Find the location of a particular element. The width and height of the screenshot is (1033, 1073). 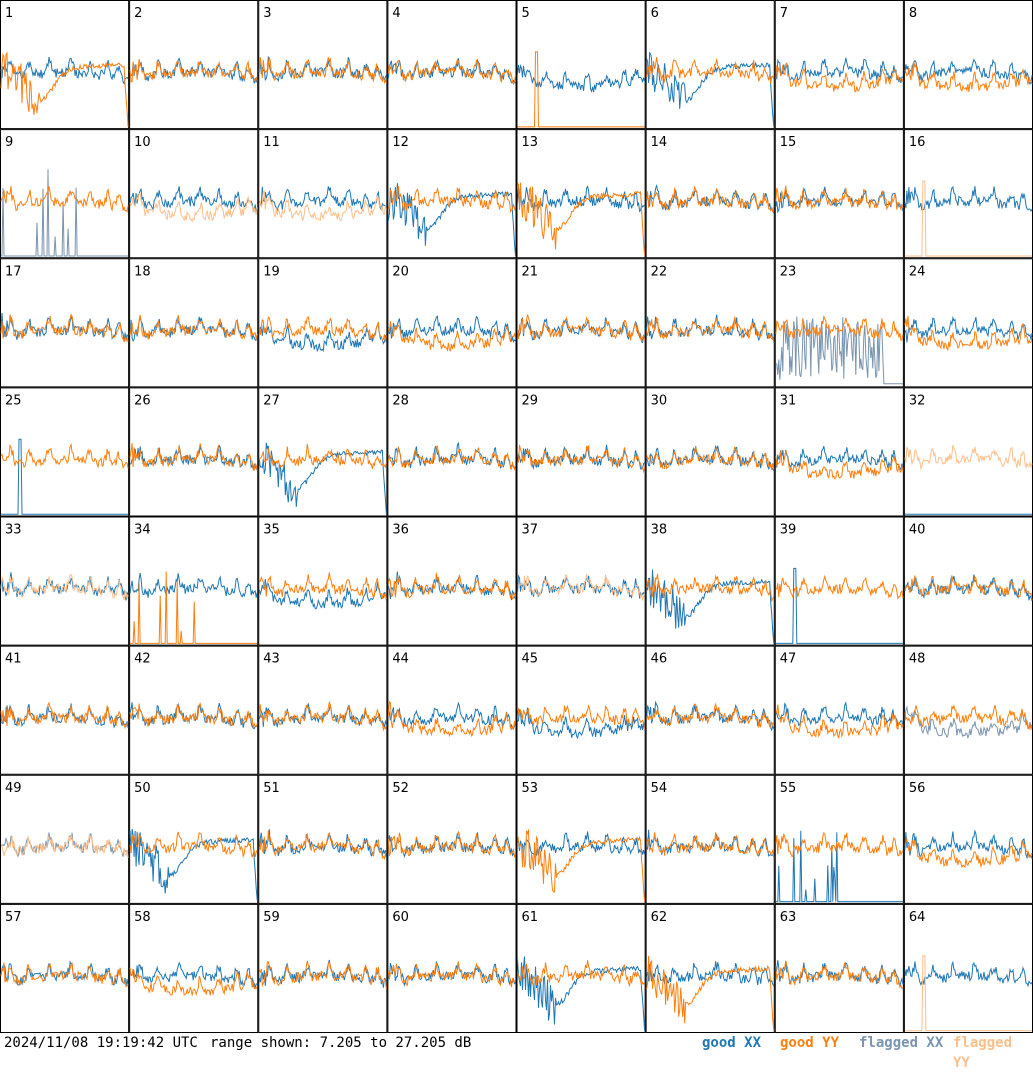

panel-55: 55 is located at coordinates (839, 839).